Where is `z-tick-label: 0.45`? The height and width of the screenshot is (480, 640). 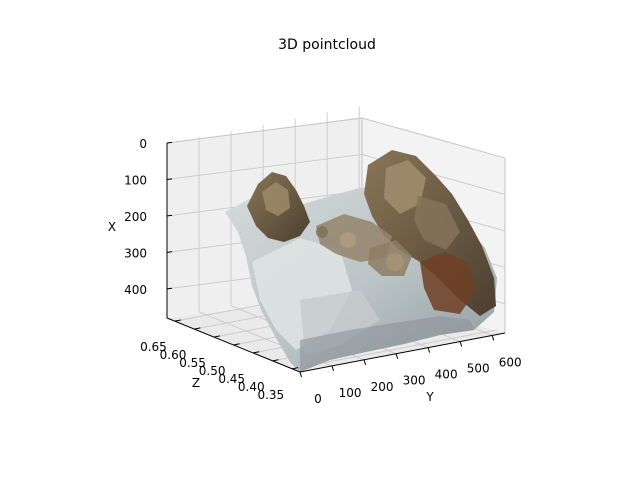 z-tick-label: 0.45 is located at coordinates (231, 379).